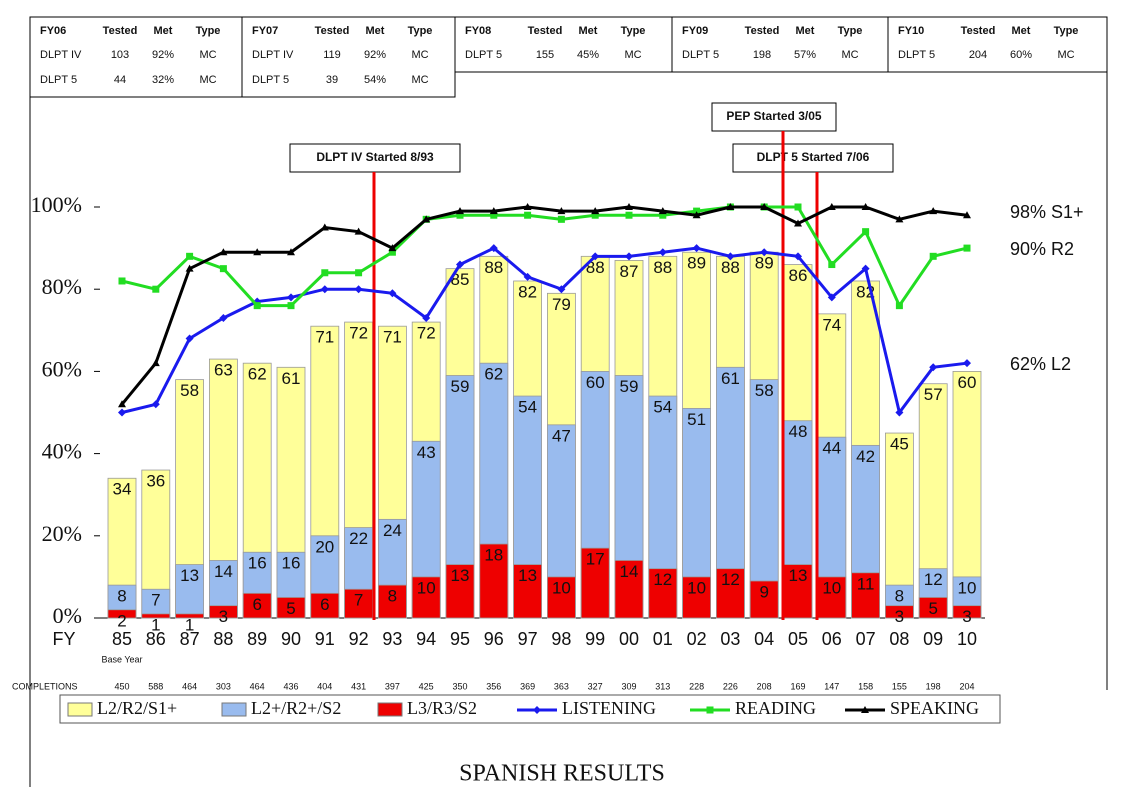 This screenshot has height=787, width=1125. What do you see at coordinates (934, 708) in the screenshot?
I see `legend-label: SPEAKING` at bounding box center [934, 708].